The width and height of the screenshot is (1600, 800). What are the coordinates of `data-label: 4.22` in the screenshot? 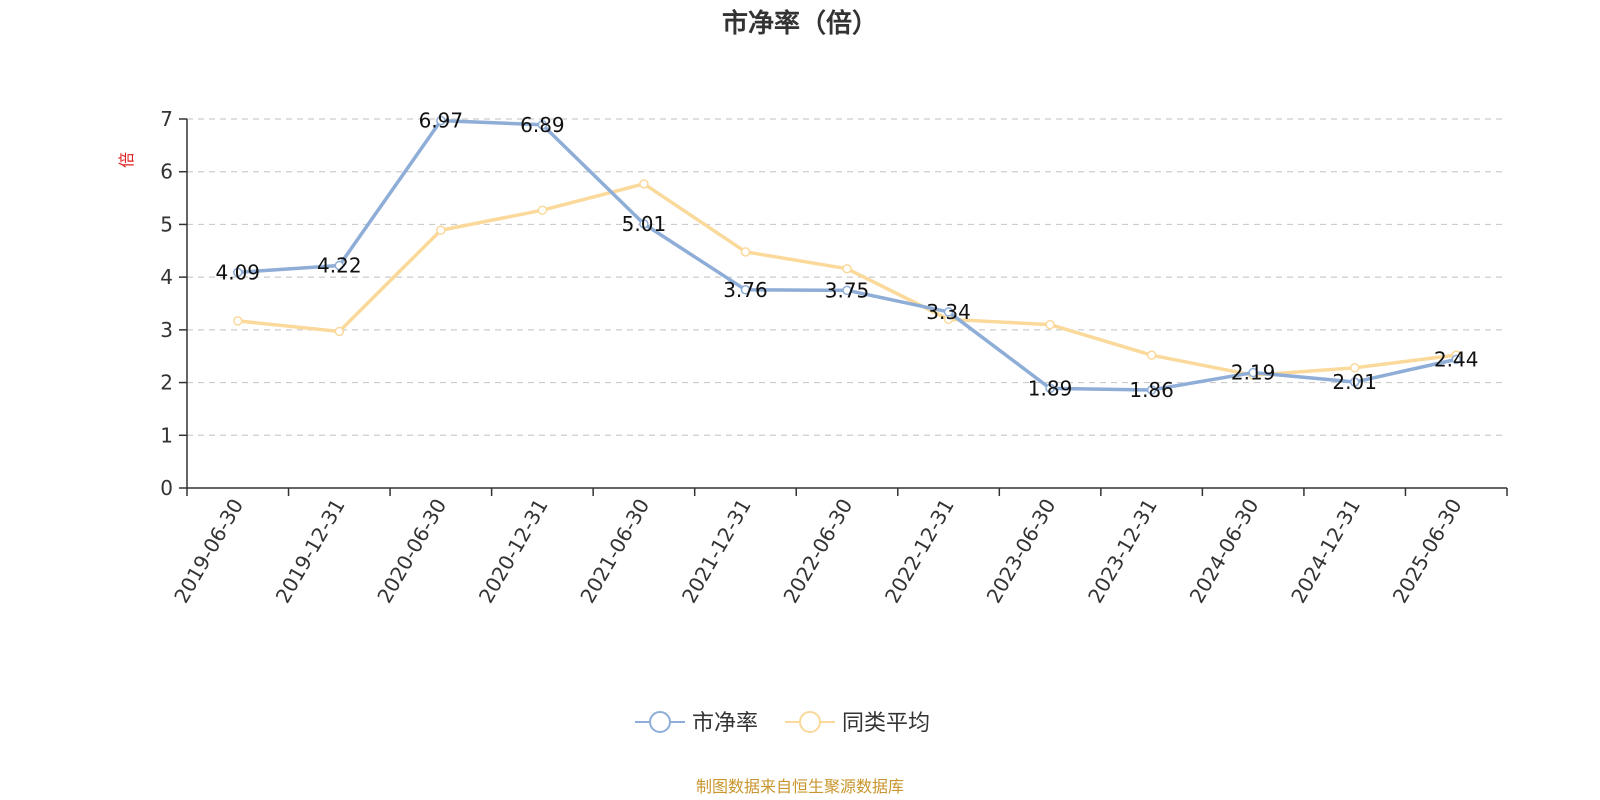 It's located at (339, 266).